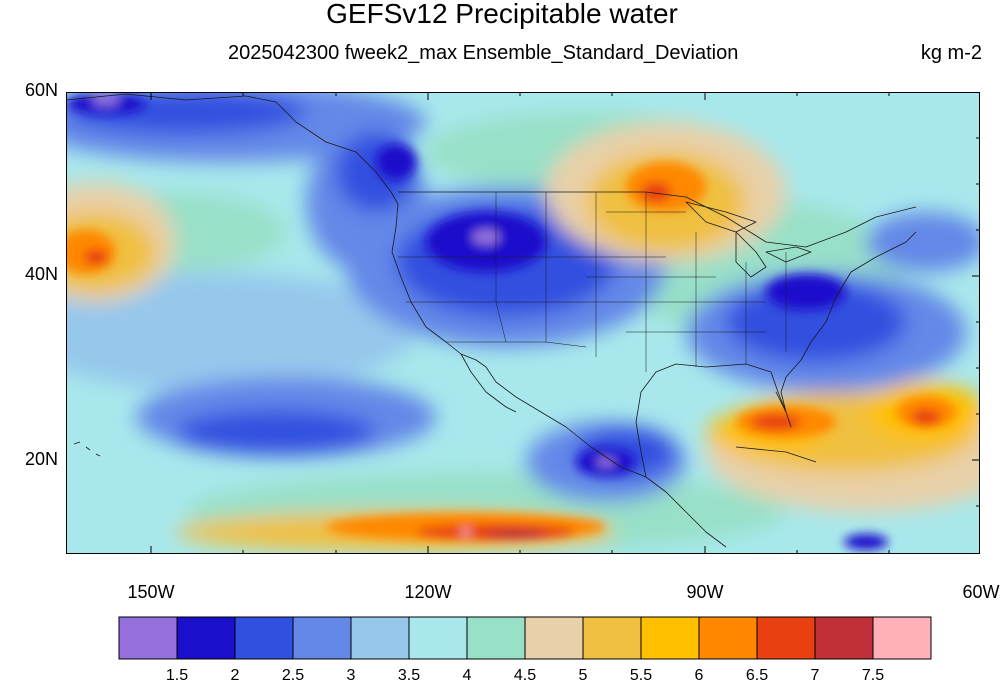 This screenshot has width=1004, height=685. What do you see at coordinates (502, 14) in the screenshot?
I see `map-title: GEFSv12 Precipitable water` at bounding box center [502, 14].